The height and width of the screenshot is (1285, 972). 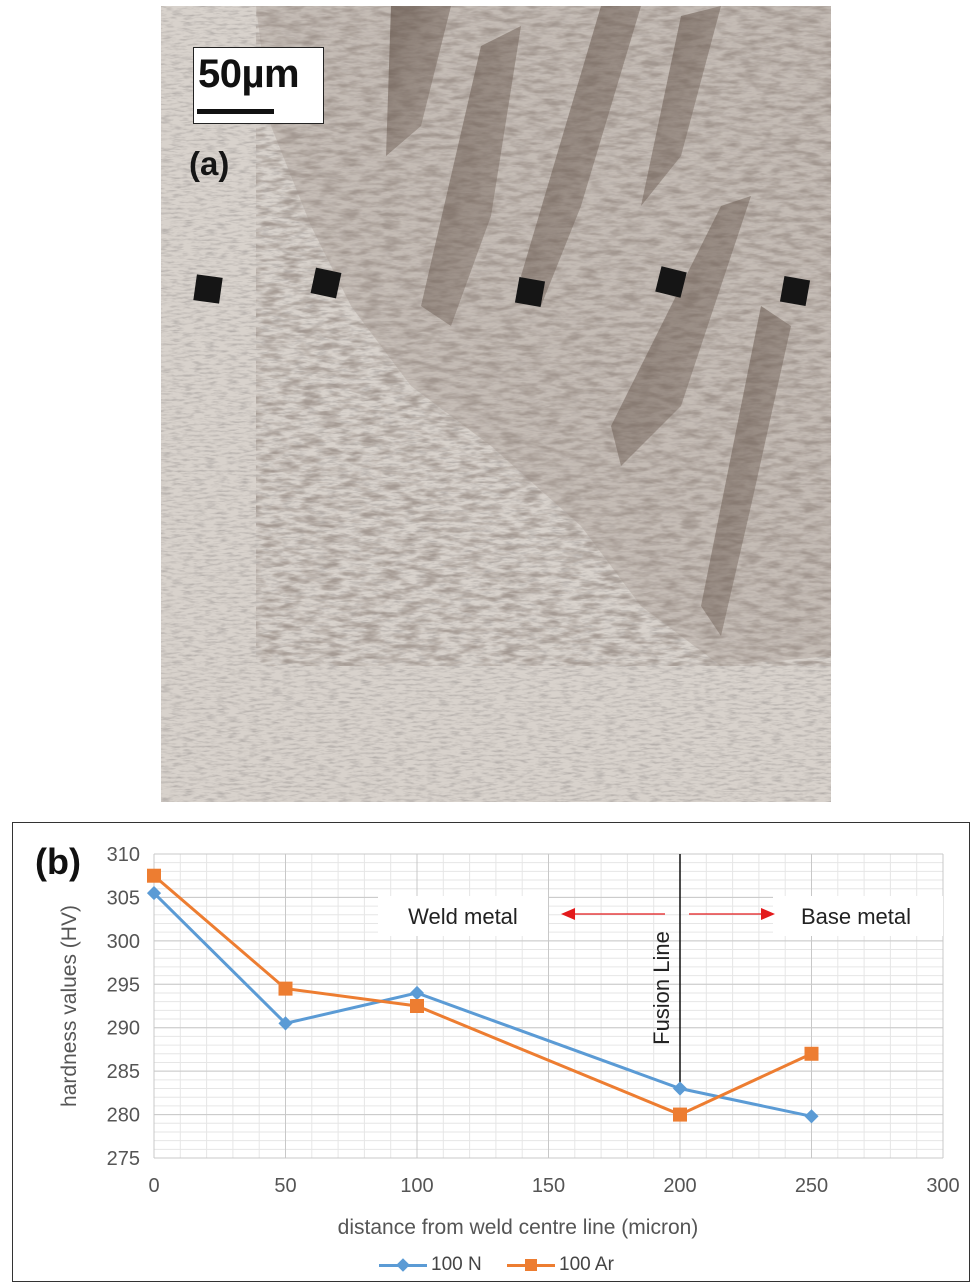 What do you see at coordinates (249, 74) in the screenshot?
I see `scale-bar-label: 50µm` at bounding box center [249, 74].